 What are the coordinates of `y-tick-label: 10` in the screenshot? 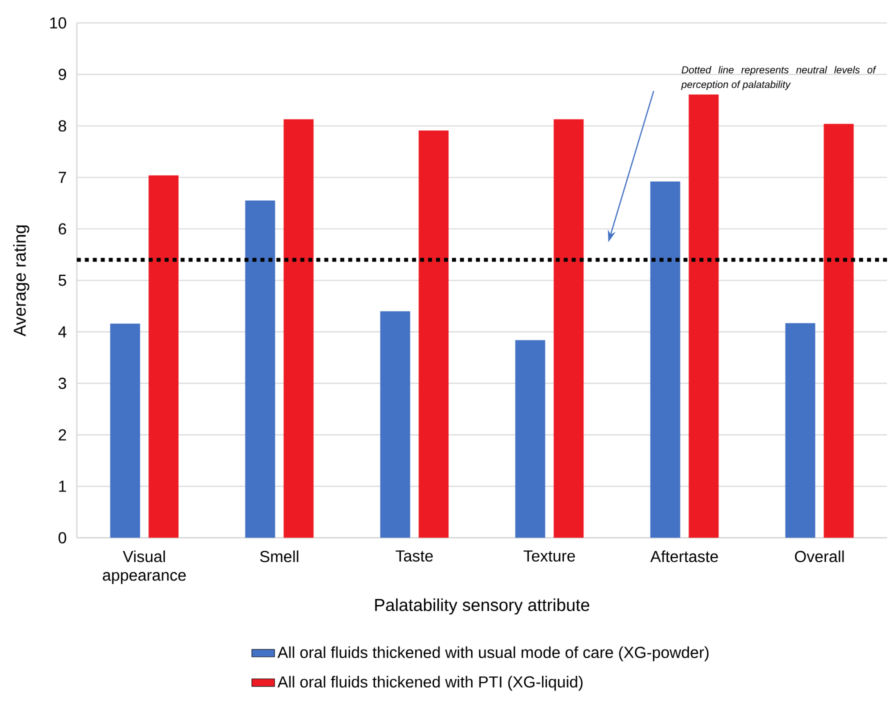 It's located at (58, 22).